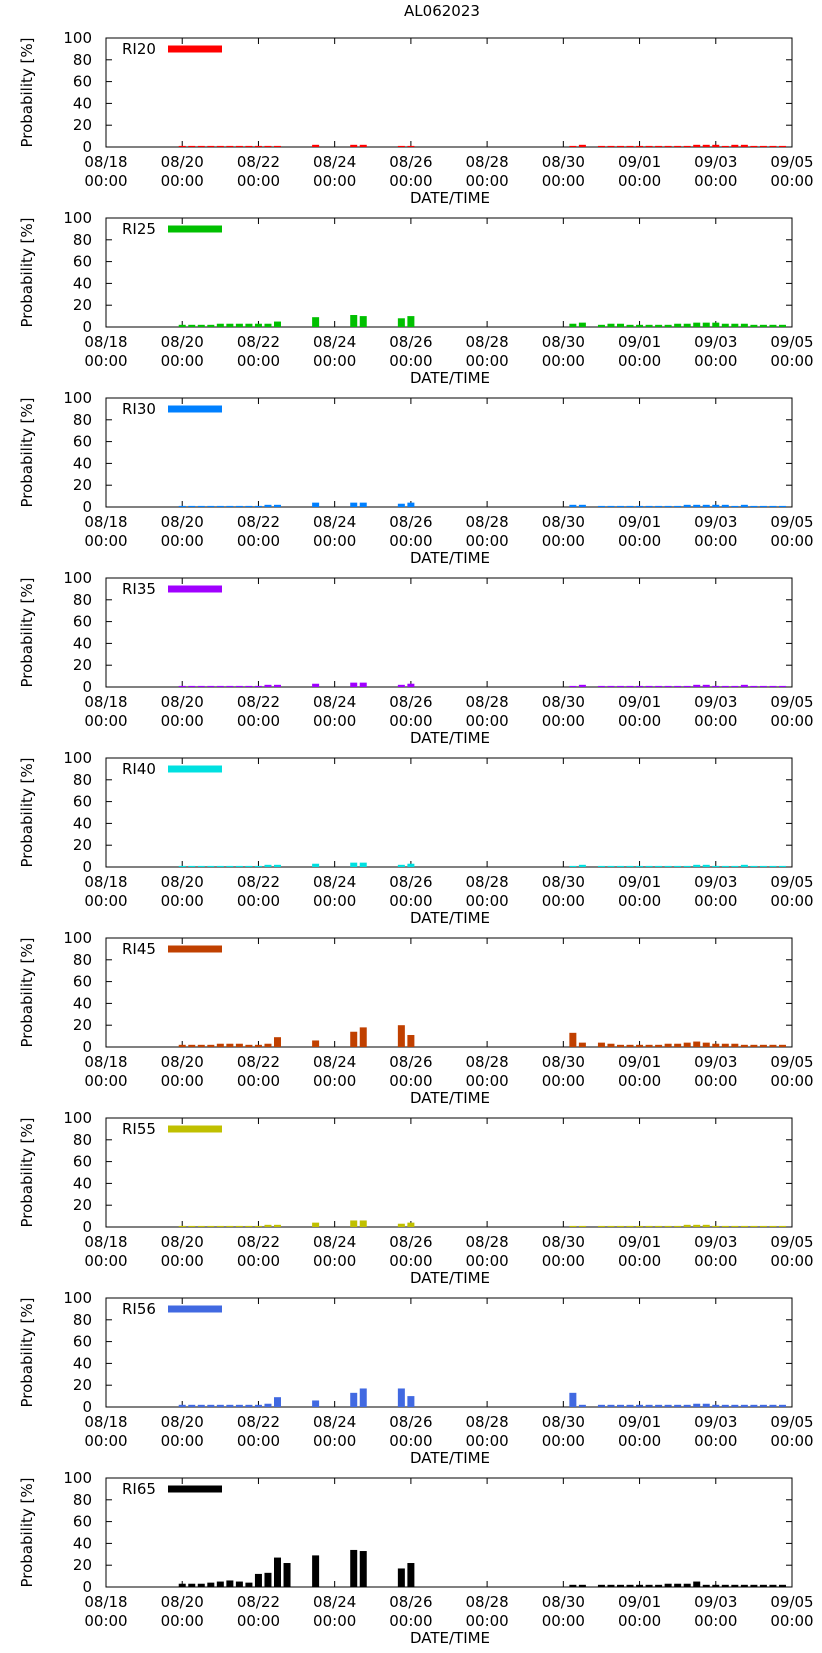  What do you see at coordinates (639, 882) in the screenshot?
I see `x-tick-date: 09/01` at bounding box center [639, 882].